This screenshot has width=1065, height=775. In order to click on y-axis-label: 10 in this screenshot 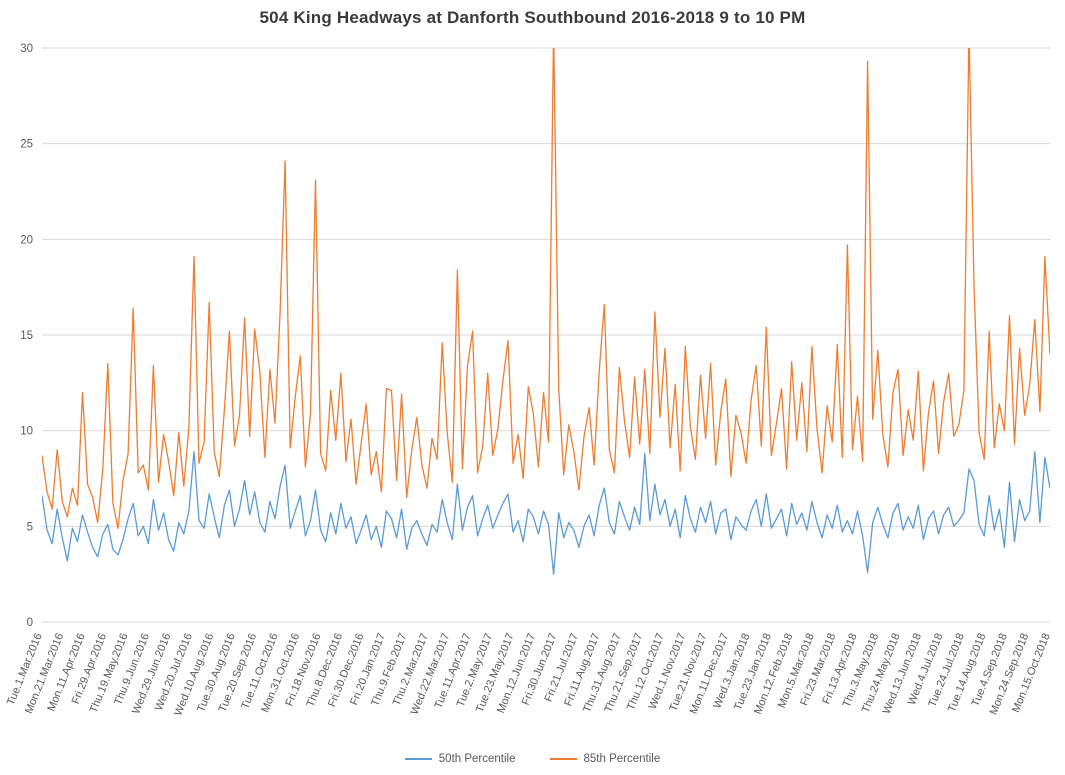, I will do `click(26, 432)`.